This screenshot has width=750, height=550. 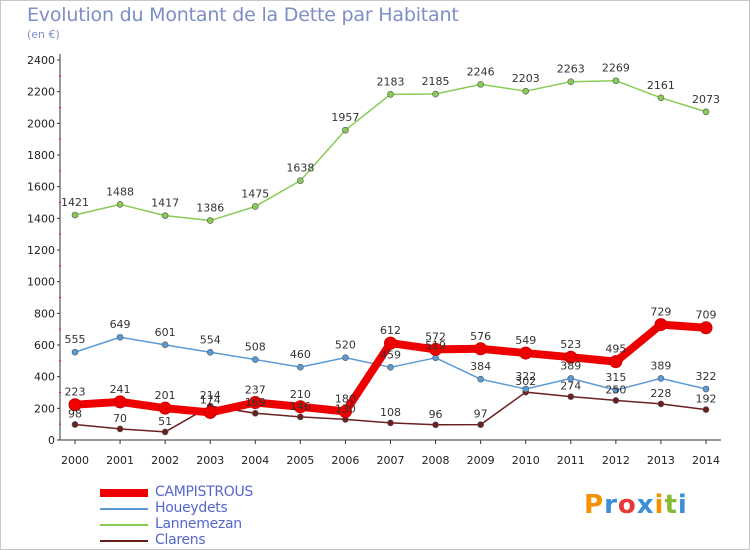 What do you see at coordinates (41, 123) in the screenshot?
I see `y-tick-label: 2000` at bounding box center [41, 123].